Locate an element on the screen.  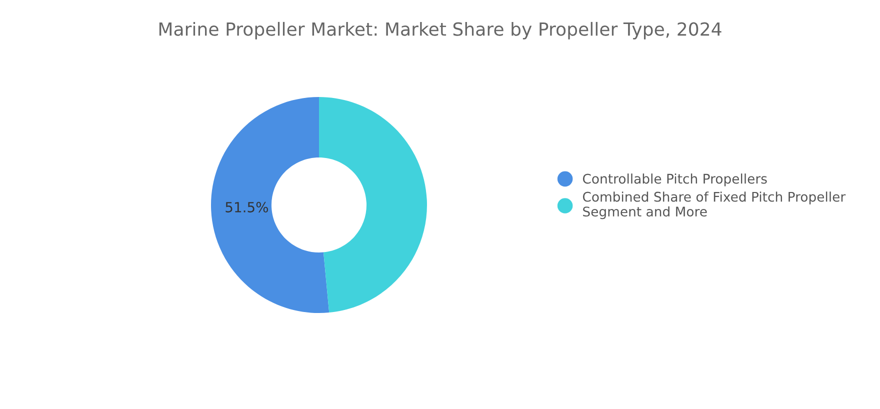
data-label: 51.5% is located at coordinates (247, 207).